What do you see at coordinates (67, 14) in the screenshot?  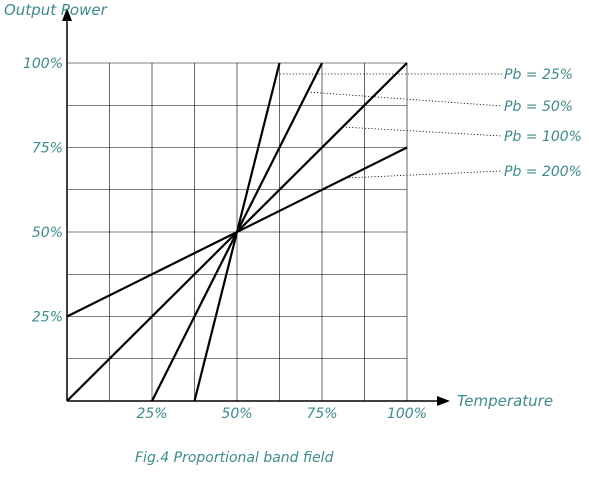 I see `y-axis-arrowhead` at bounding box center [67, 14].